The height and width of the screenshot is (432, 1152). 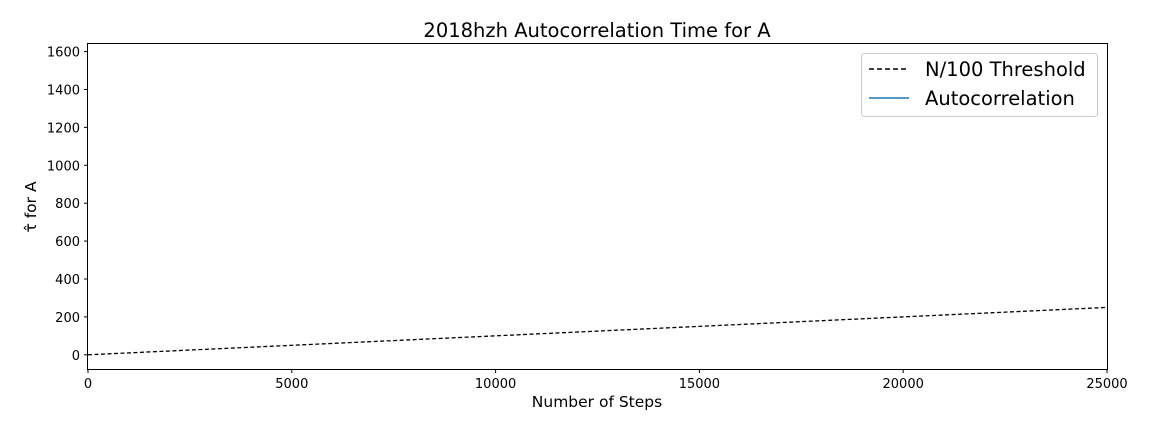 I want to click on y-tick-label: 1000, so click(x=63, y=166).